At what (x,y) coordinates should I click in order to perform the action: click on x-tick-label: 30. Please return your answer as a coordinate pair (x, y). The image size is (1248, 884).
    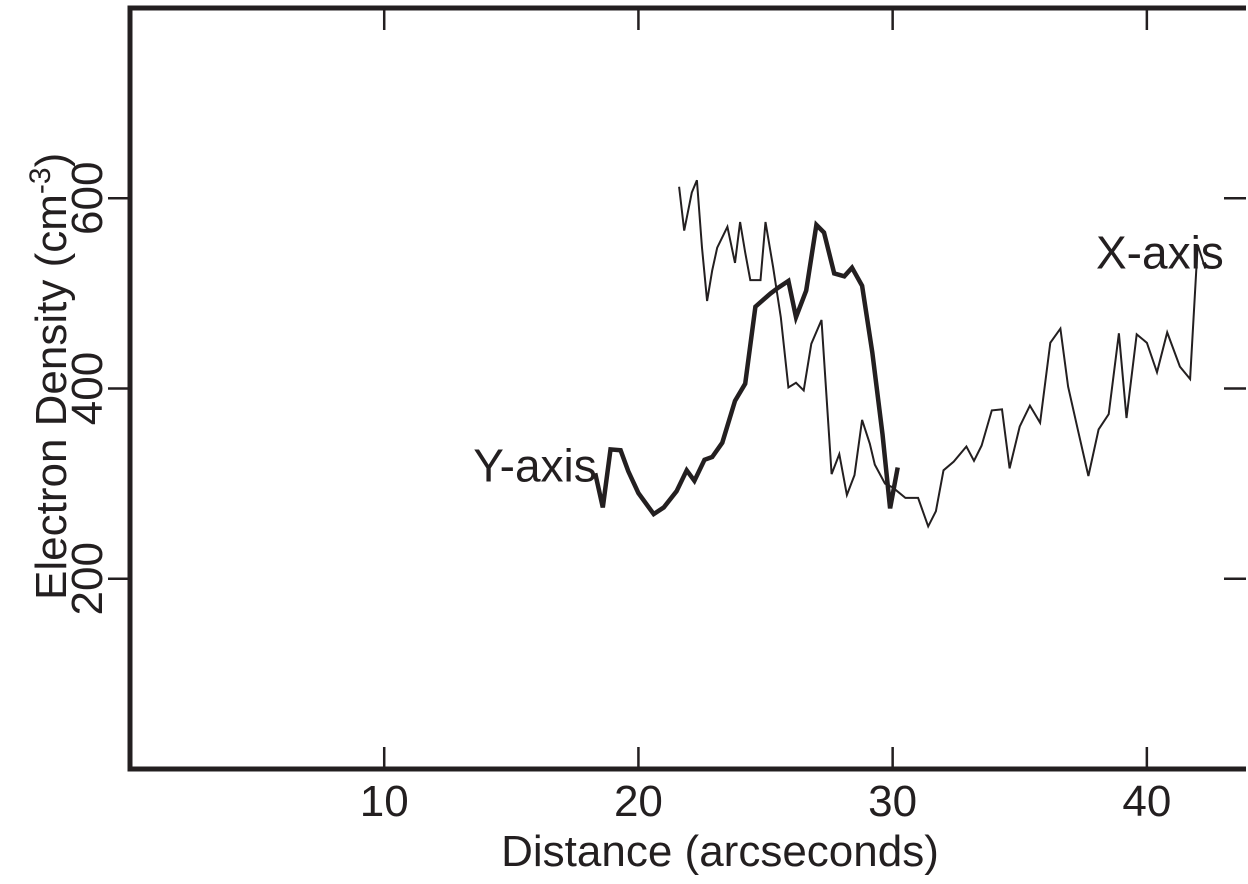
    Looking at the image, I should click on (892, 801).